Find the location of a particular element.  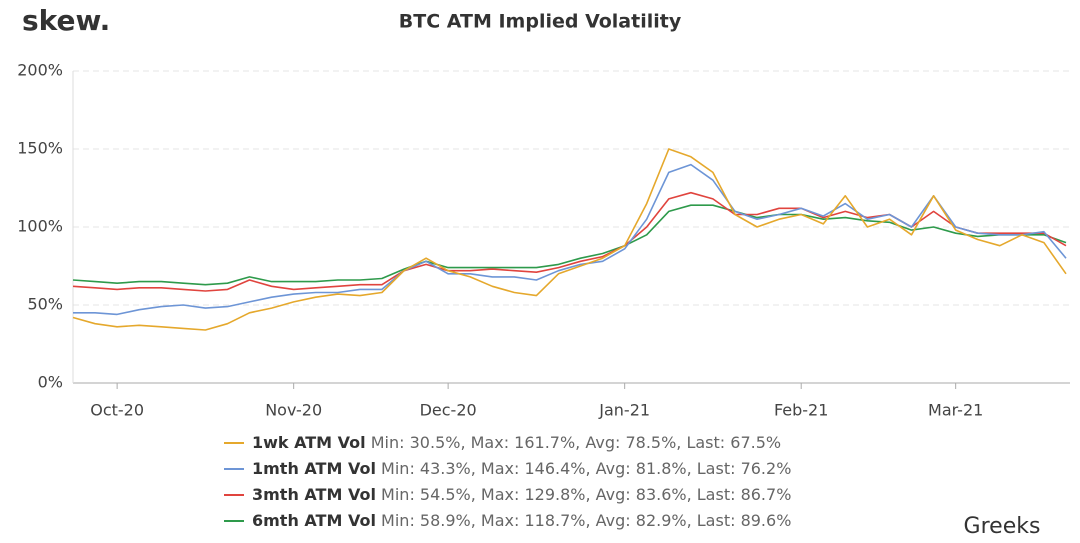

x-tick-label: Mar-21 is located at coordinates (955, 410).